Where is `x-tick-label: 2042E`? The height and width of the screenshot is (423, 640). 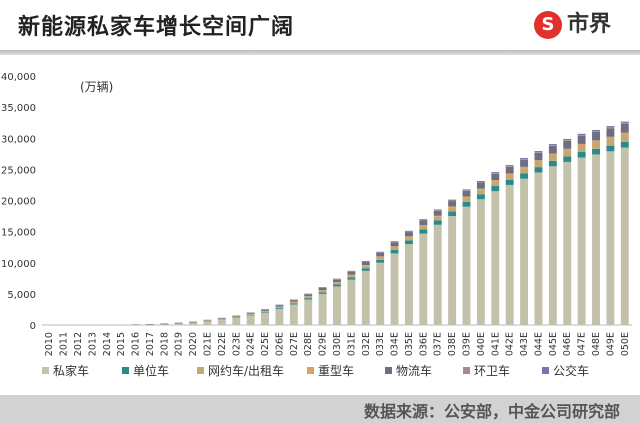 x-tick-label: 2042E is located at coordinates (510, 344).